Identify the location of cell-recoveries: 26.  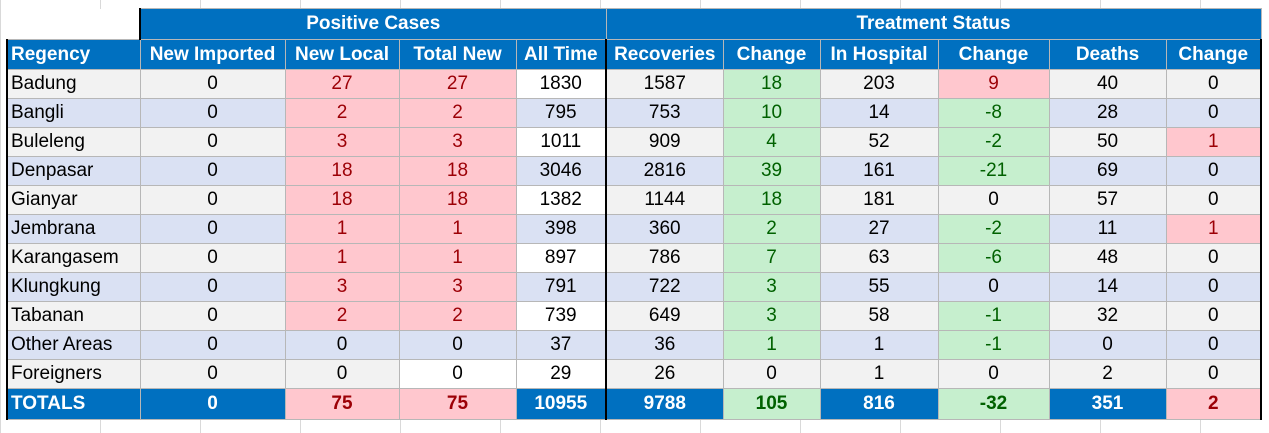
(664, 374).